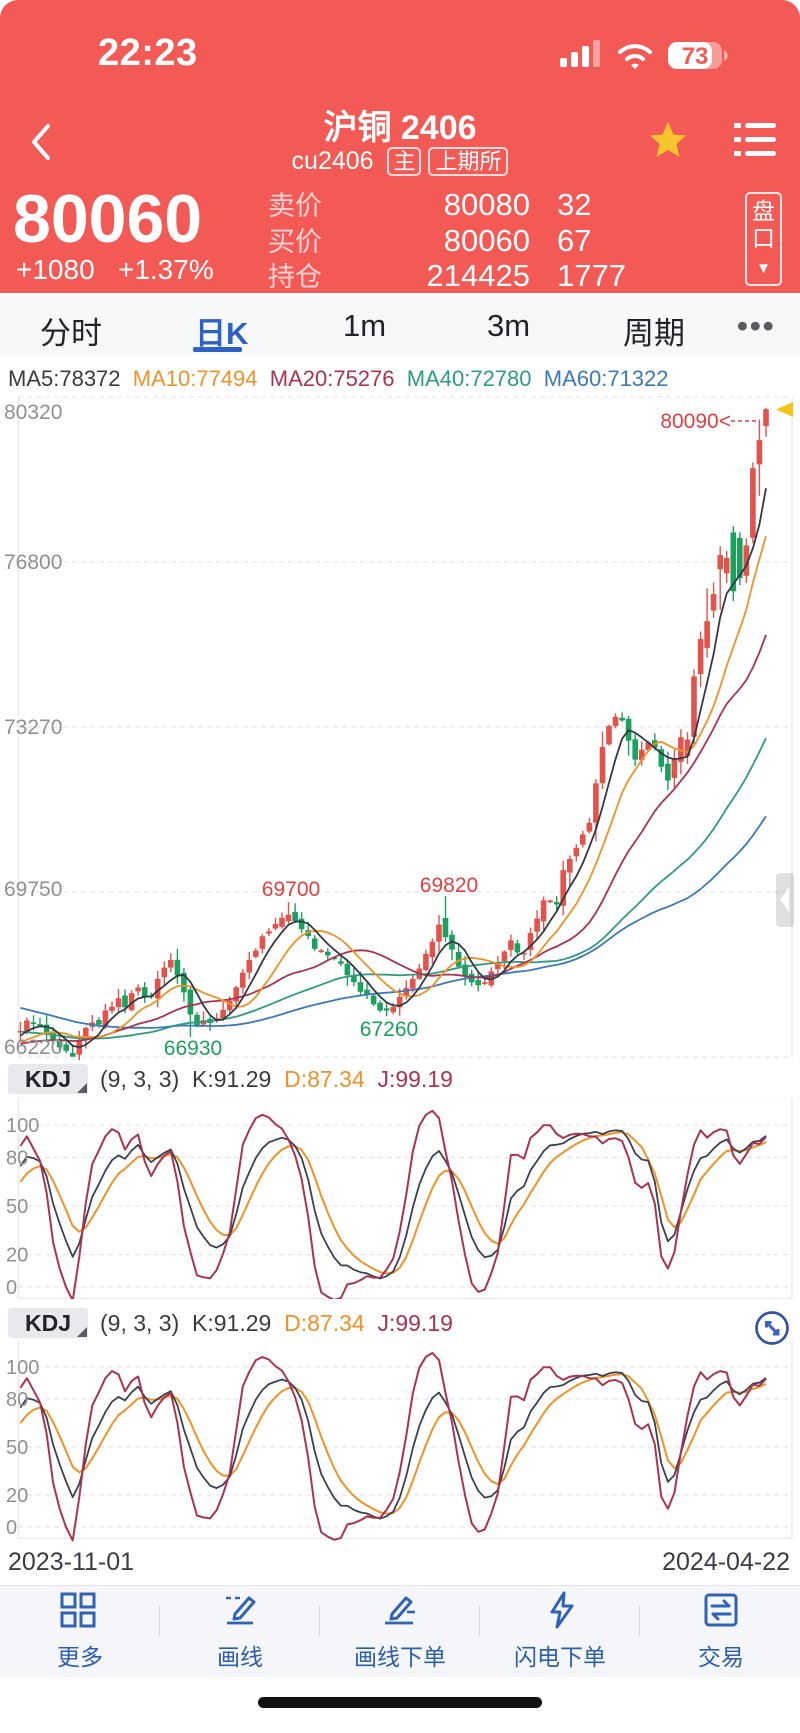 The image size is (800, 1733). I want to click on svg-text: 69750, so click(33, 889).